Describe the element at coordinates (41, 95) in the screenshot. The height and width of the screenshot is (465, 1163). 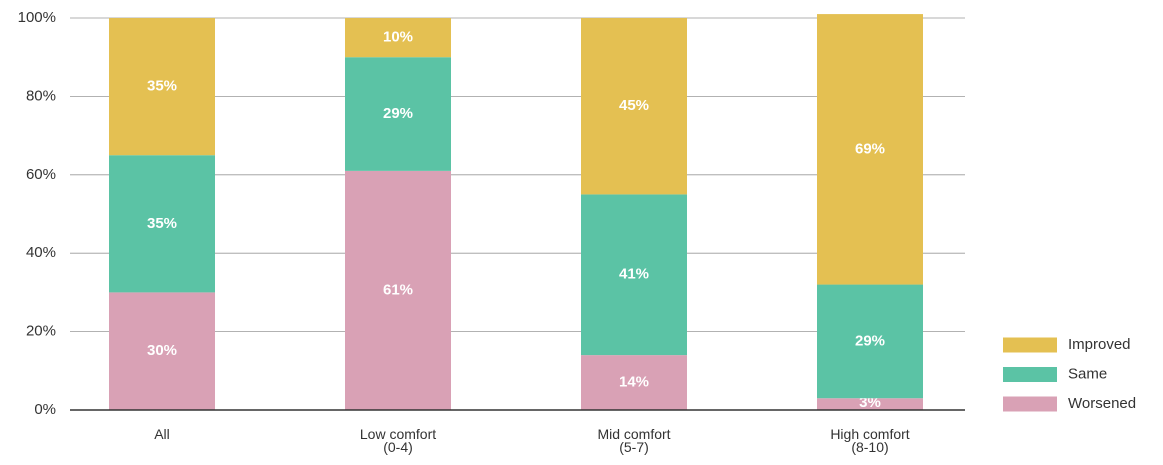
I see `y-tick-label: 80%` at that location.